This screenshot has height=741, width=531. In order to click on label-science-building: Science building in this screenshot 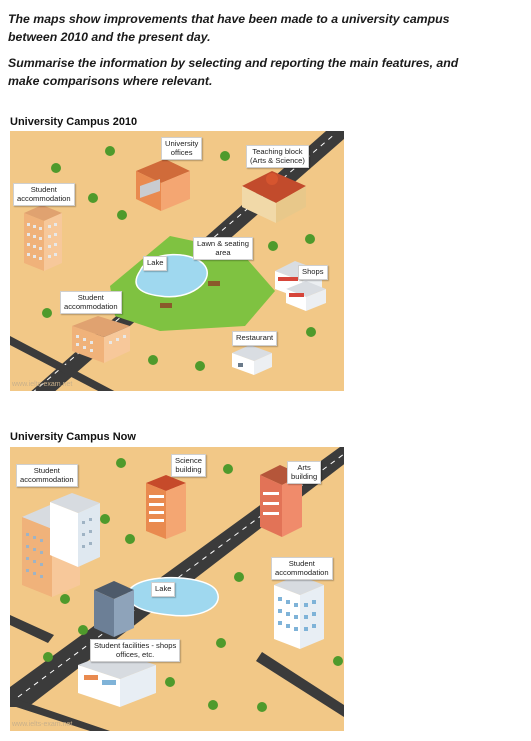, I will do `click(189, 466)`.